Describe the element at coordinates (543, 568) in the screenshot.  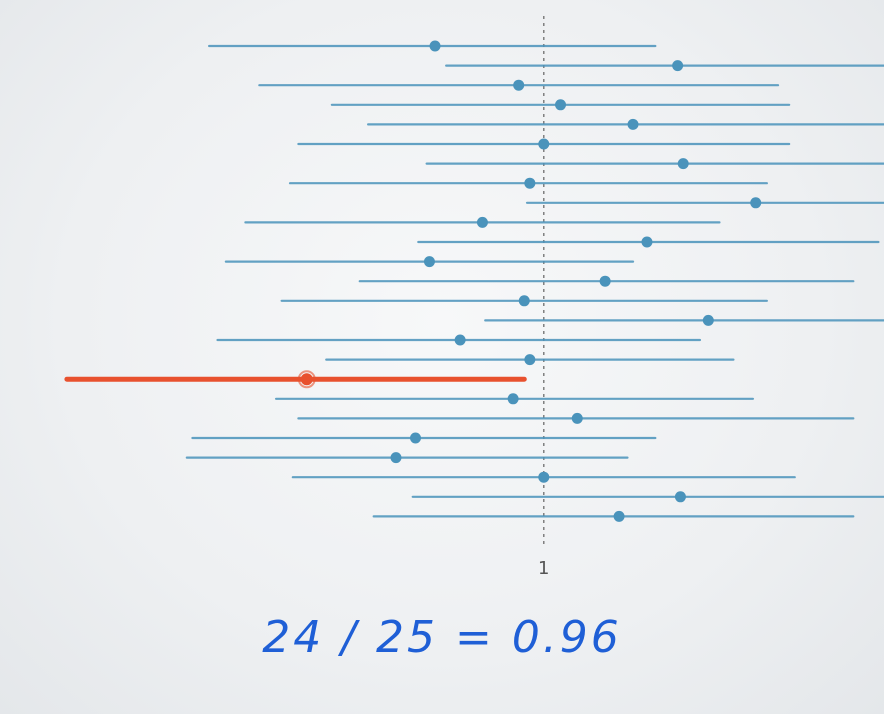
I see `reference-tick-label: 1` at that location.